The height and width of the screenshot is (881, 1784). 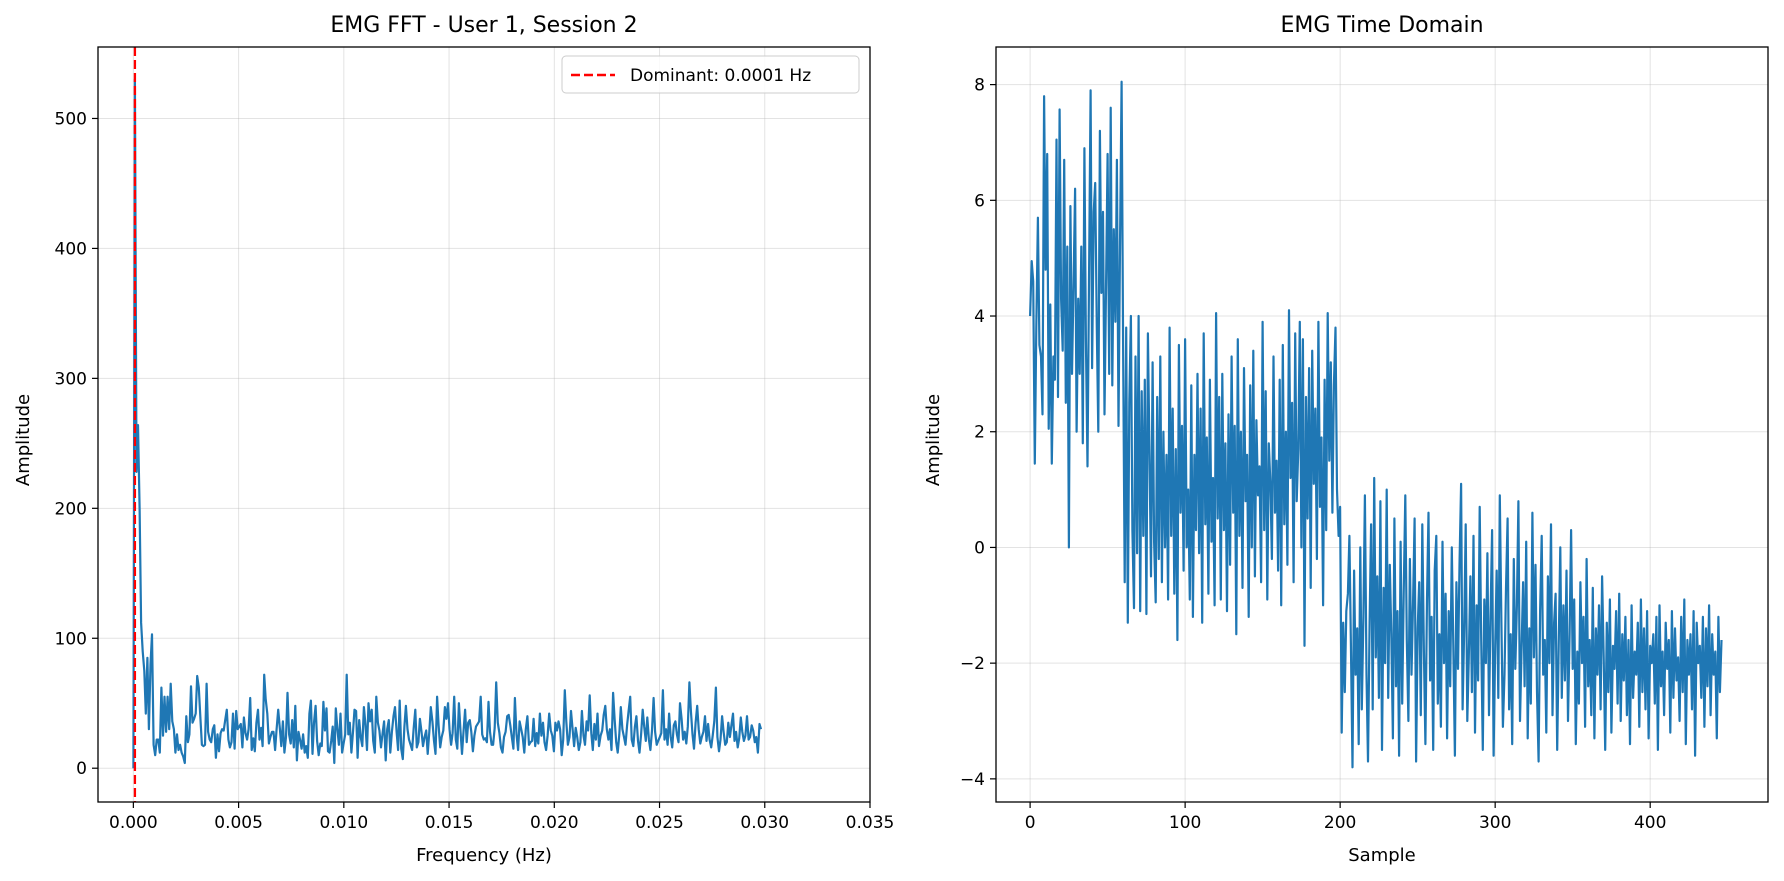 What do you see at coordinates (870, 823) in the screenshot?
I see `fft-x-tick-label: 0.035` at bounding box center [870, 823].